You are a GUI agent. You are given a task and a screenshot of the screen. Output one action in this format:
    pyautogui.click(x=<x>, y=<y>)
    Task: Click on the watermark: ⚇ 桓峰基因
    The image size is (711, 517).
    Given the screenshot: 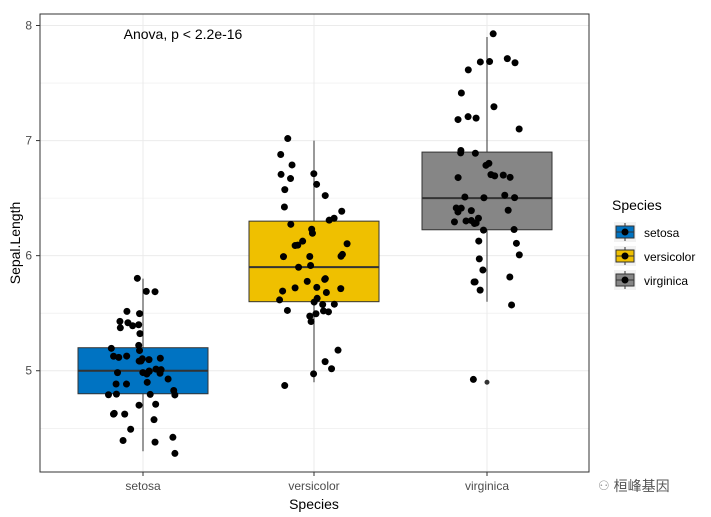 What is the action you would take?
    pyautogui.click(x=634, y=486)
    